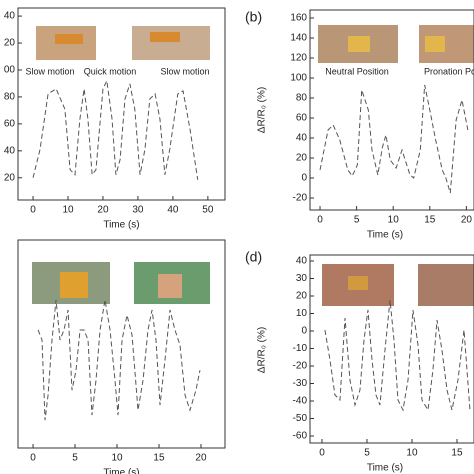 The height and width of the screenshot is (474, 474). Describe the element at coordinates (298, 58) in the screenshot. I see `y-tick-label: 120` at that location.